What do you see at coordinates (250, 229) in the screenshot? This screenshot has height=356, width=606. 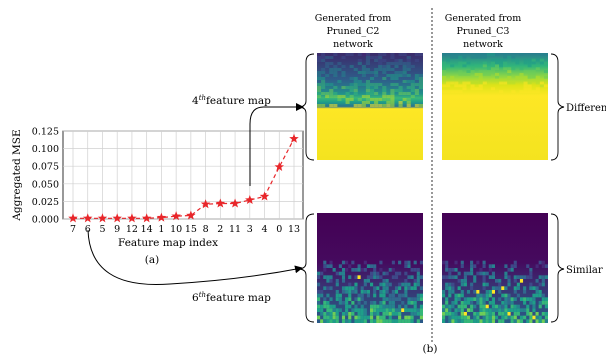 I see `x-tick-label: 3` at bounding box center [250, 229].